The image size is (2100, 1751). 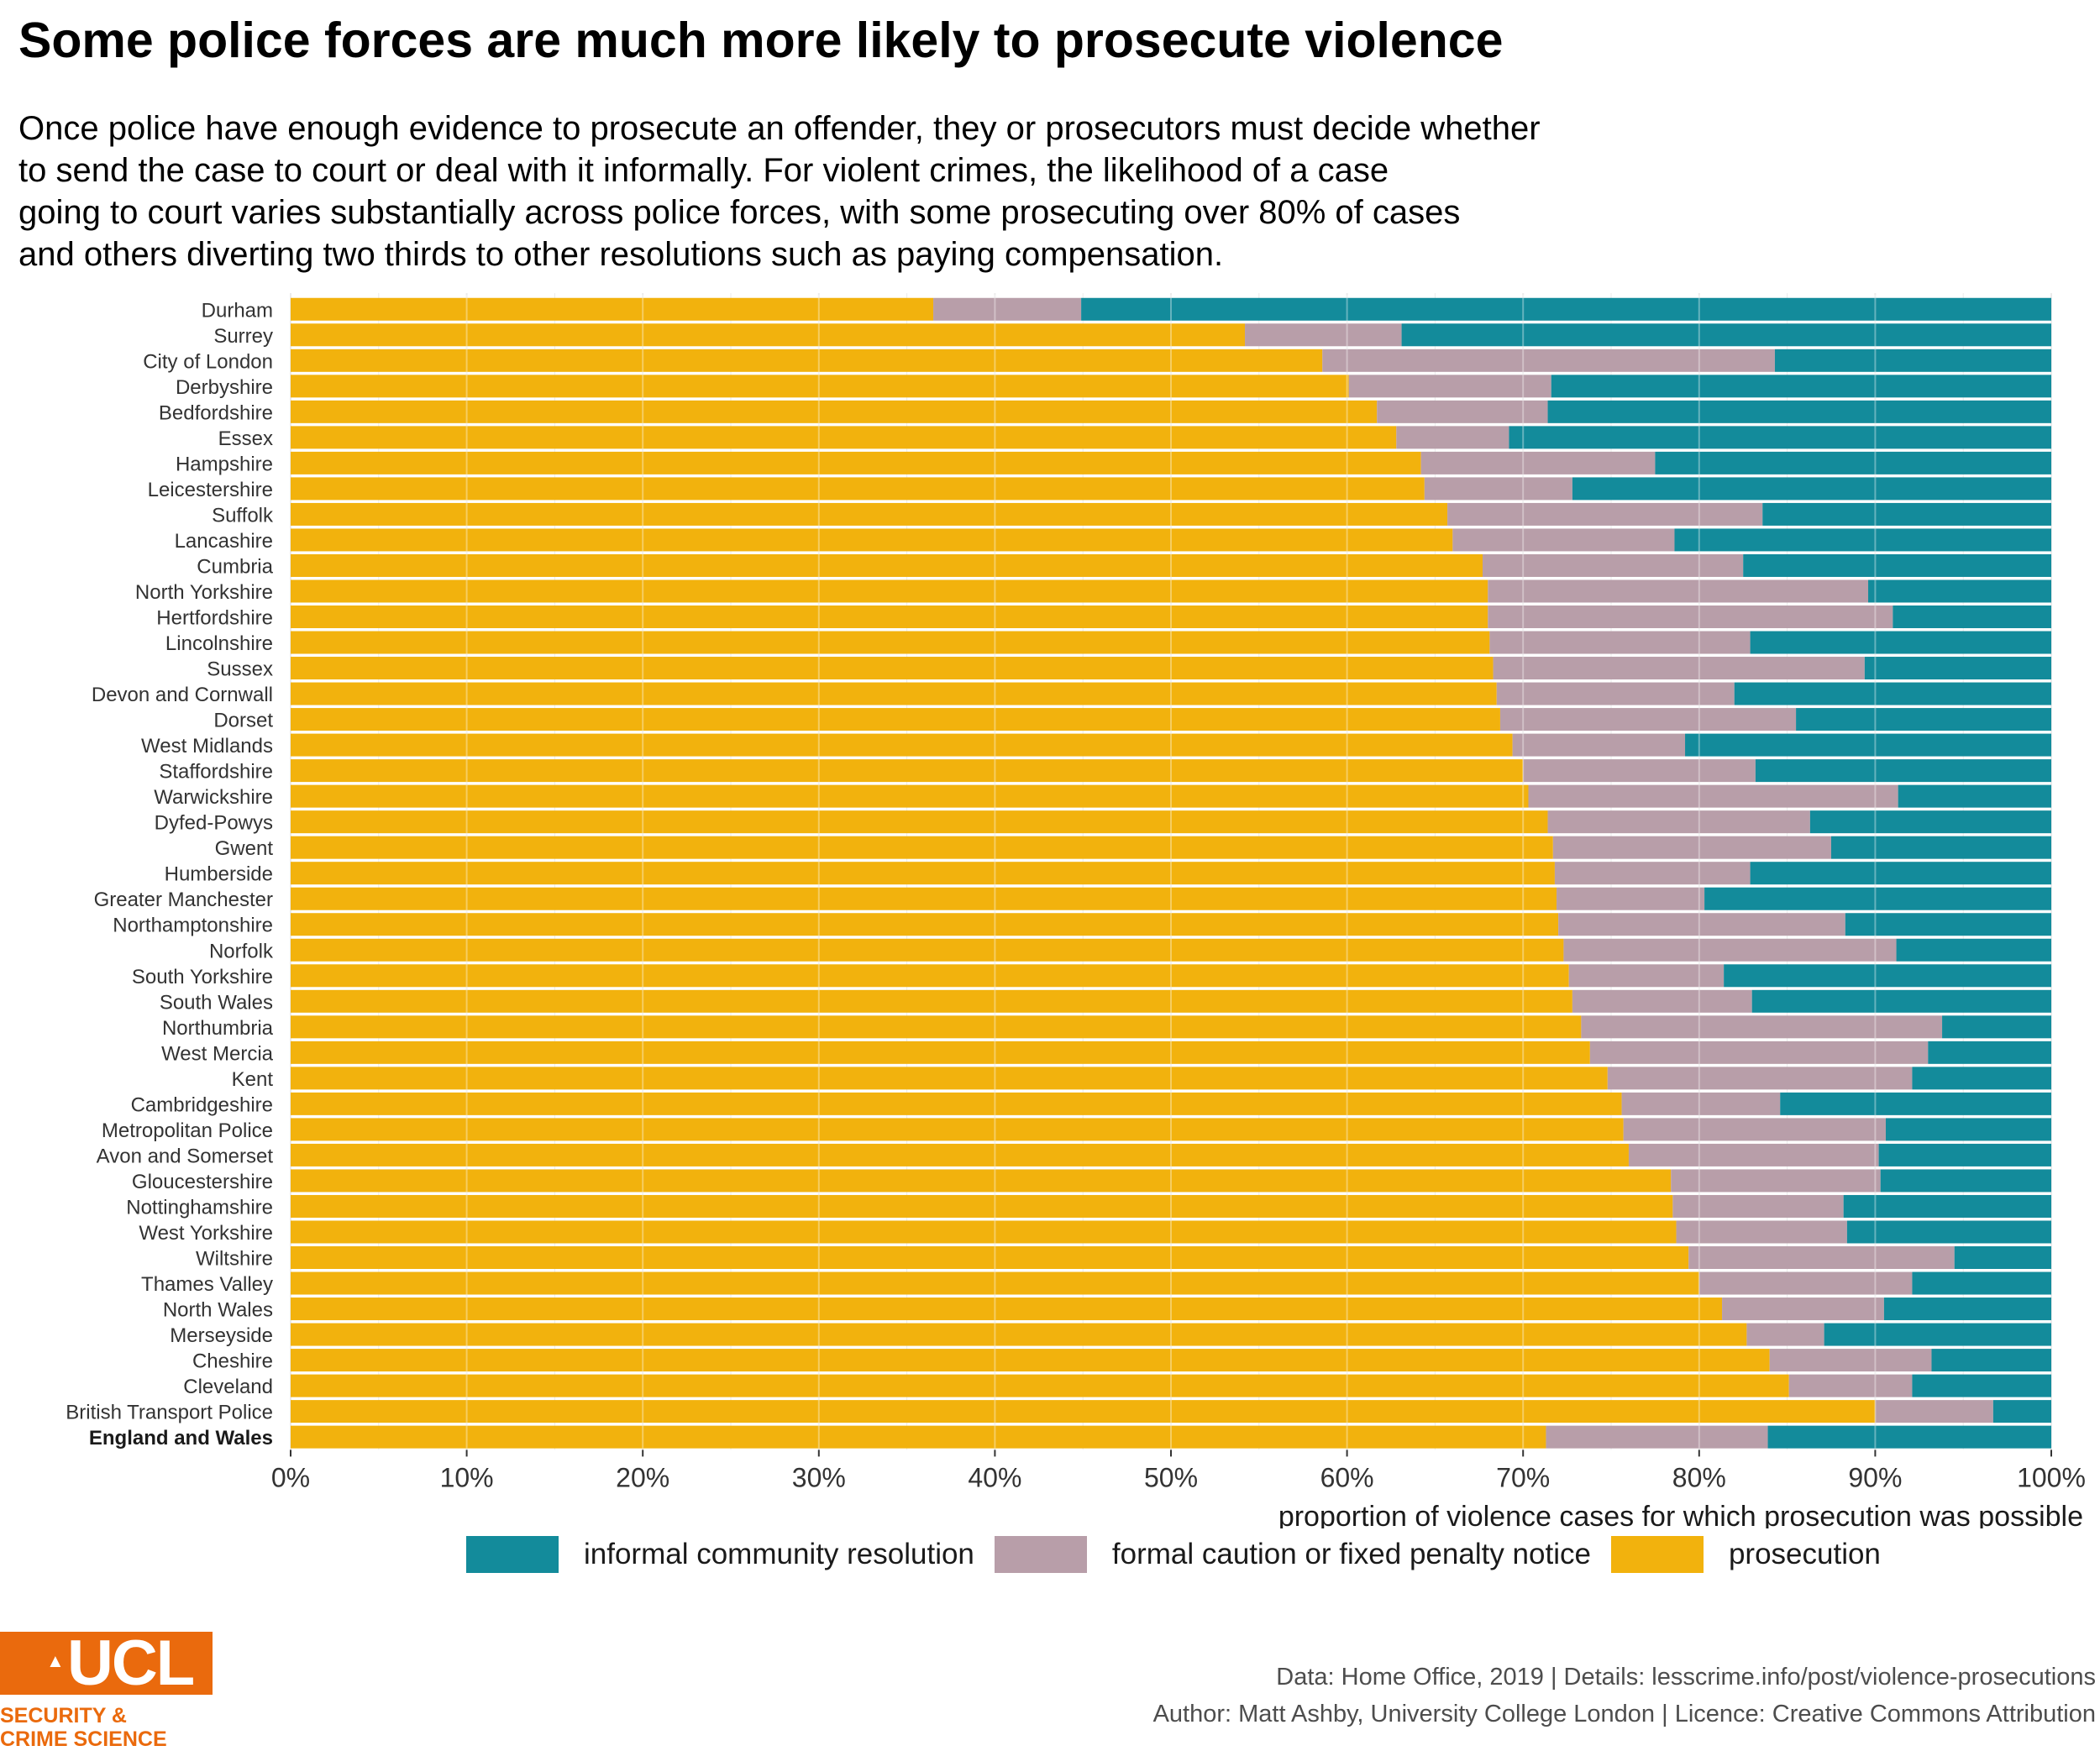 What do you see at coordinates (219, 643) in the screenshot?
I see `y-tick-label: Lincolnshire` at bounding box center [219, 643].